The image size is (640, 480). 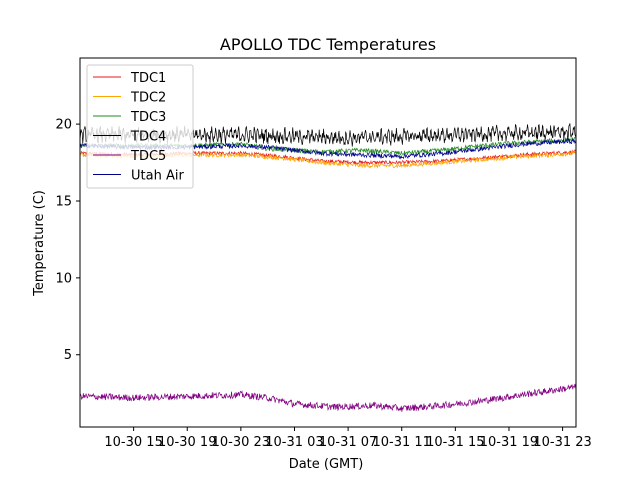 I want to click on legend: TDC1 TDC2 TDC3 TDC4 TDC5 Utah Air, so click(x=140, y=126).